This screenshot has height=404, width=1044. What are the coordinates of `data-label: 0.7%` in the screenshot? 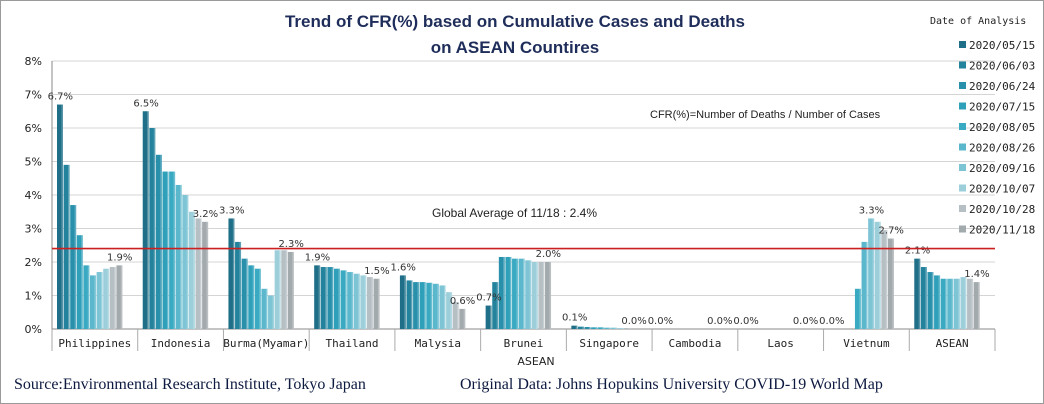 It's located at (488, 298).